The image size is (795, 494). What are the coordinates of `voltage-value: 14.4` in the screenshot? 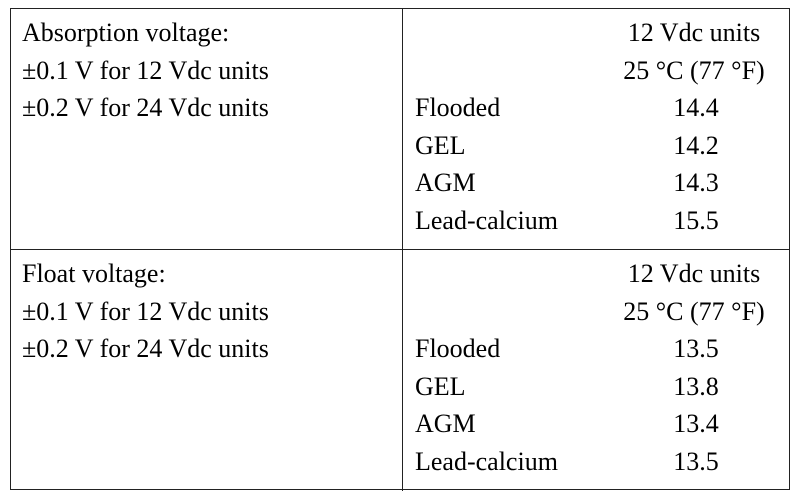 It's located at (696, 107).